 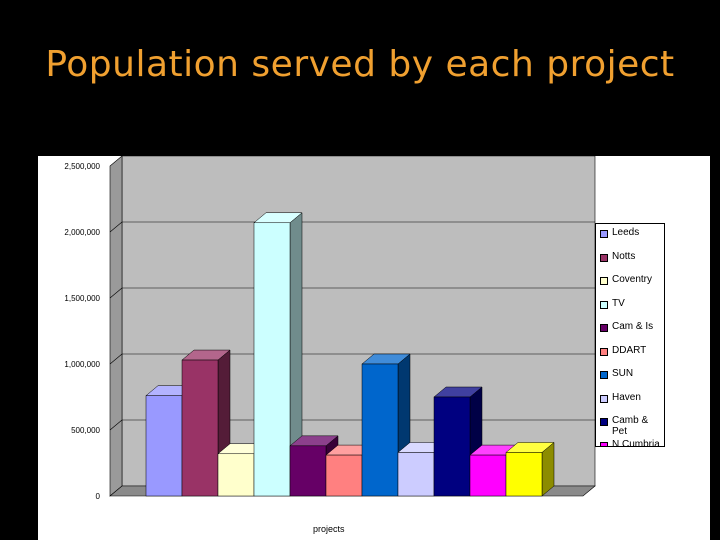 I want to click on legend-item: Leeds, so click(x=632, y=232).